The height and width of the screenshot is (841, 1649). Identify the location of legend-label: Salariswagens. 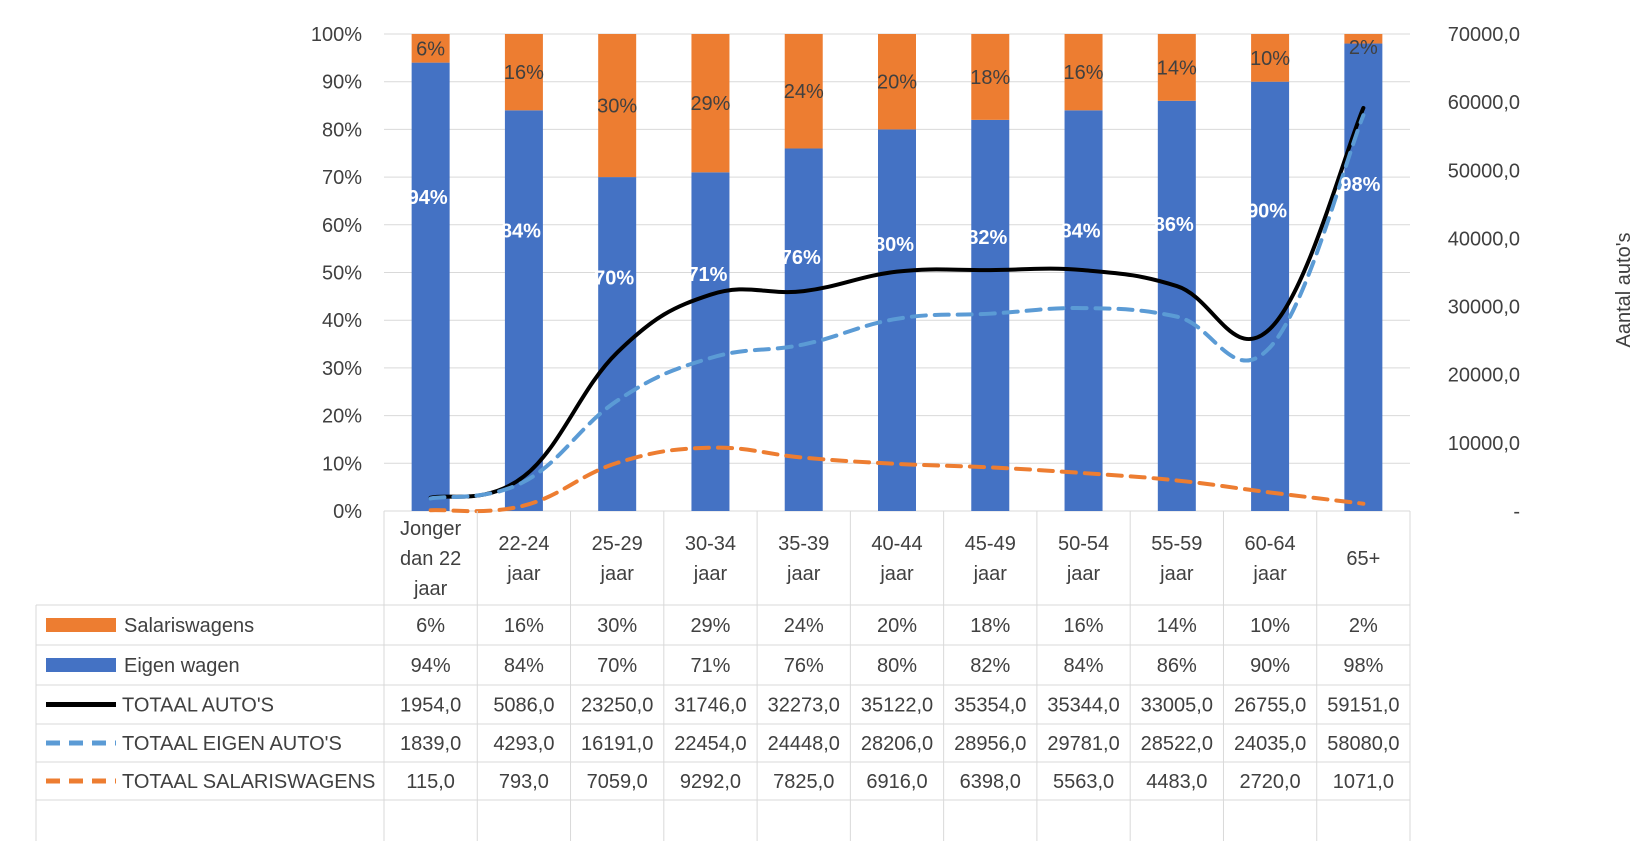
(189, 626).